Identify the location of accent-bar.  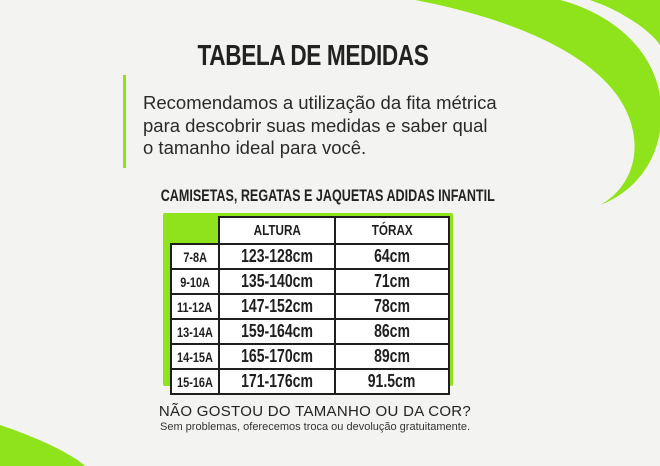
(124, 121).